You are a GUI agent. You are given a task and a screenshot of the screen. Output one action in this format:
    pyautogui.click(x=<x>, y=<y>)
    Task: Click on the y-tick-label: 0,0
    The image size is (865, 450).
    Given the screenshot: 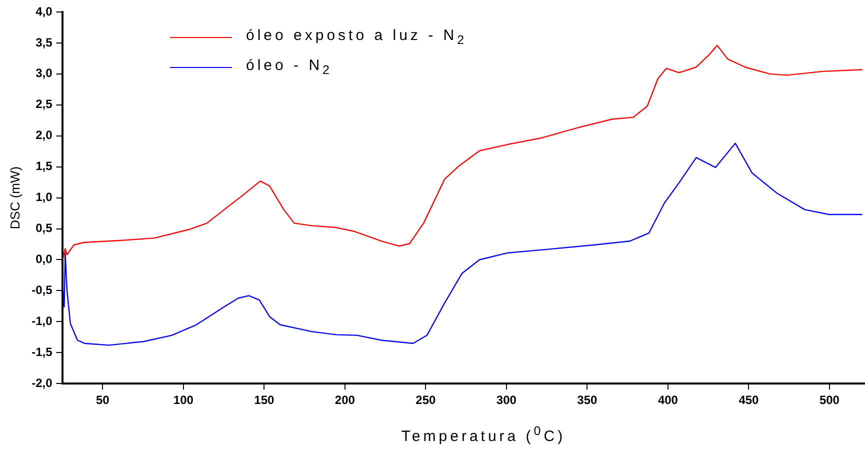 What is the action you would take?
    pyautogui.click(x=44, y=259)
    